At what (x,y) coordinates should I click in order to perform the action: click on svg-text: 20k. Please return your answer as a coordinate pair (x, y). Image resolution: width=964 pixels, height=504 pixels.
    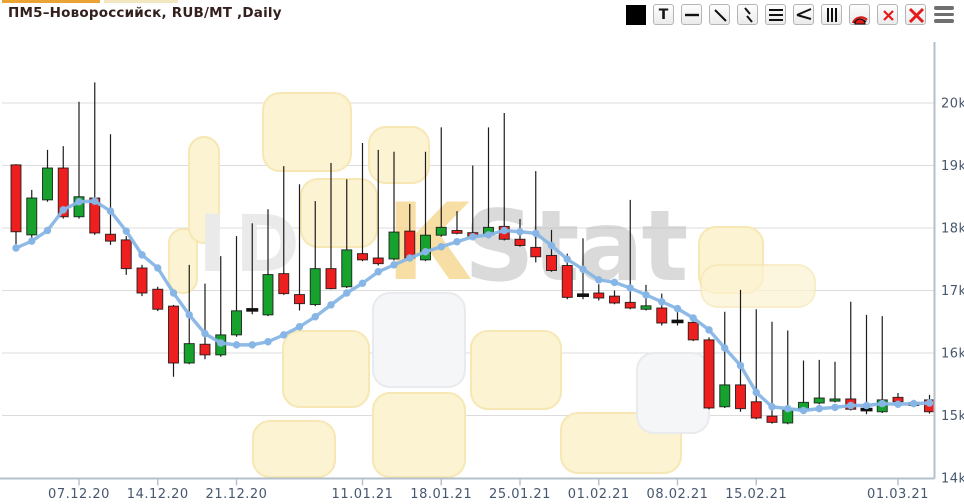
    Looking at the image, I should click on (952, 104).